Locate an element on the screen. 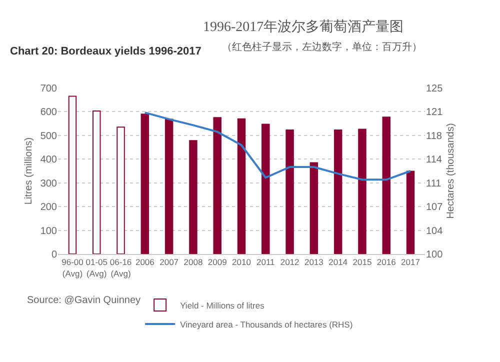  y-tick-label: 200 is located at coordinates (49, 208).